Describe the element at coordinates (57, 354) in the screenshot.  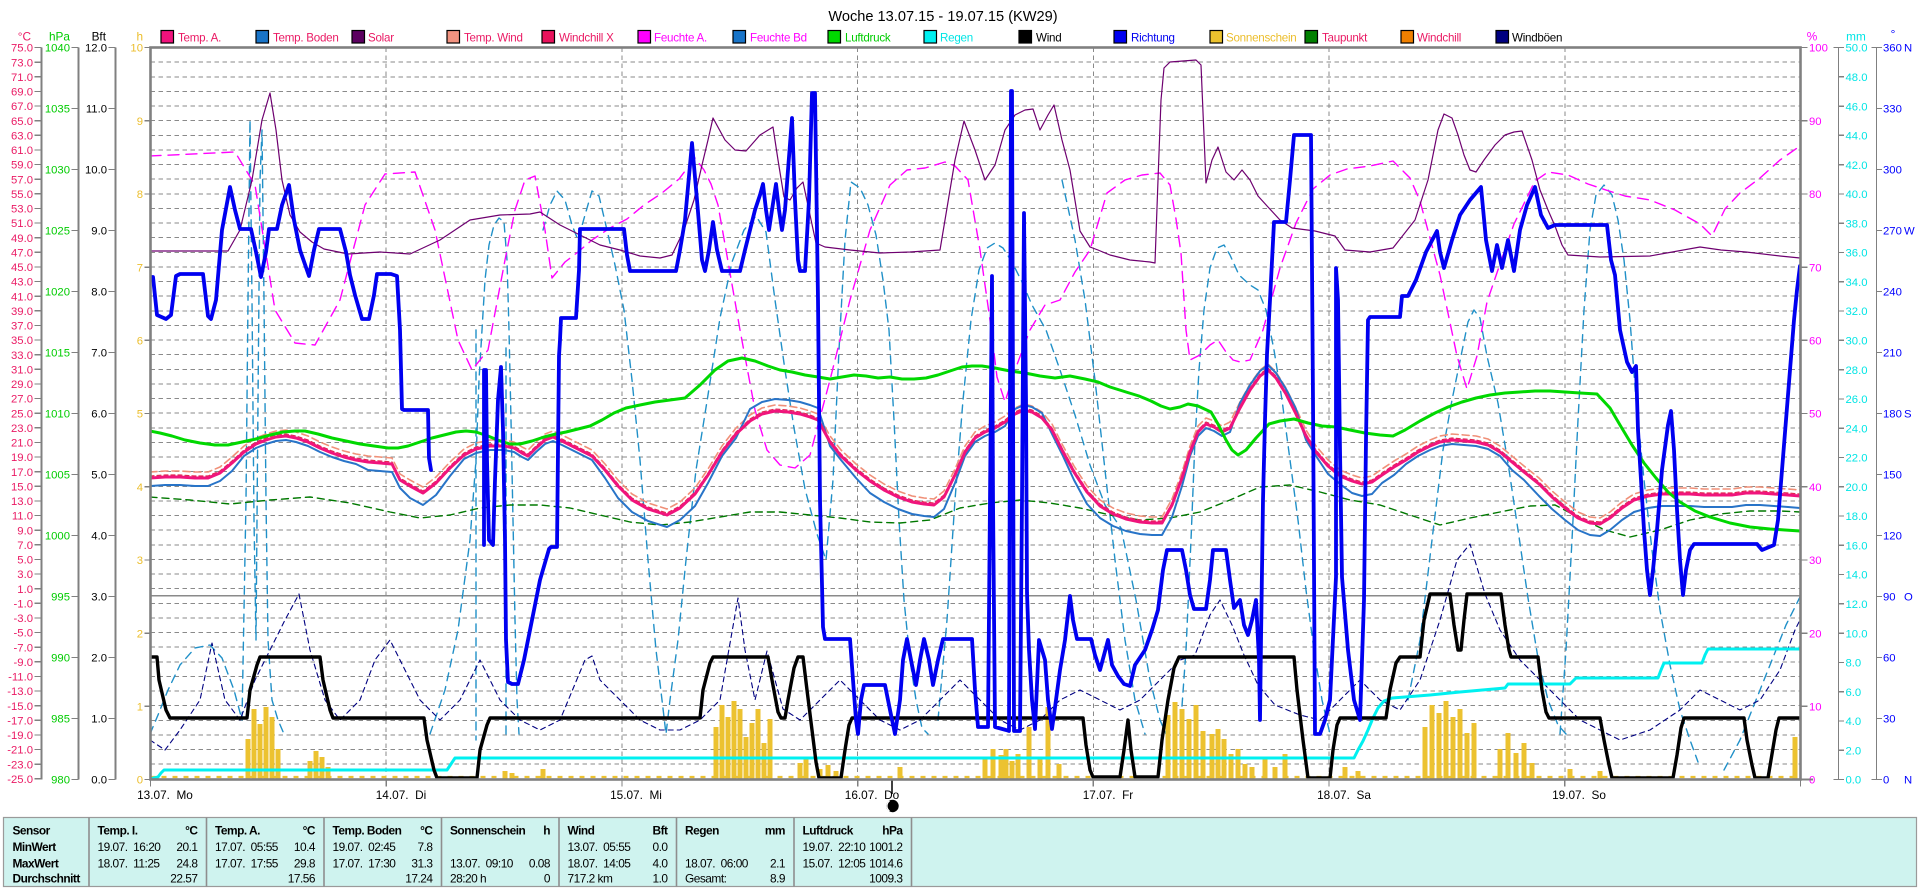
I see `svg-text: 1015` at that location.